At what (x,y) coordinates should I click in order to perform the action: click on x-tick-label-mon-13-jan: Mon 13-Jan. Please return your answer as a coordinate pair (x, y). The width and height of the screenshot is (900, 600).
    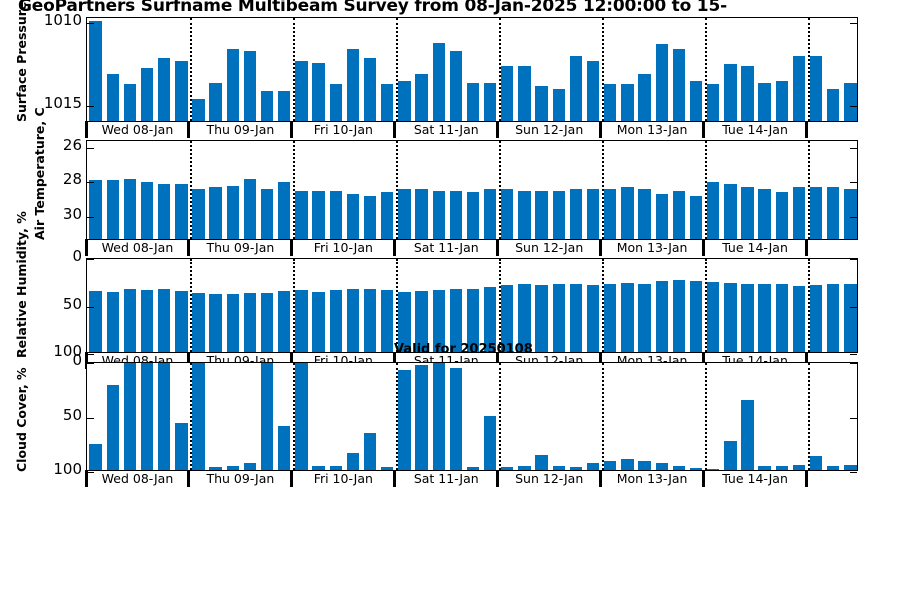
    Looking at the image, I should click on (652, 247).